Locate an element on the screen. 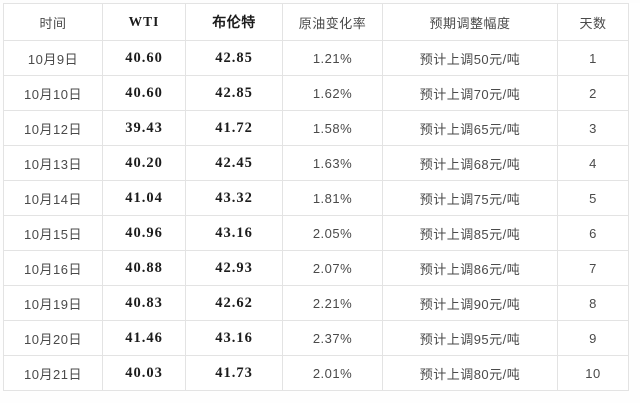 Image resolution: width=640 pixels, height=403 pixels. cell-days: 3 is located at coordinates (593, 128).